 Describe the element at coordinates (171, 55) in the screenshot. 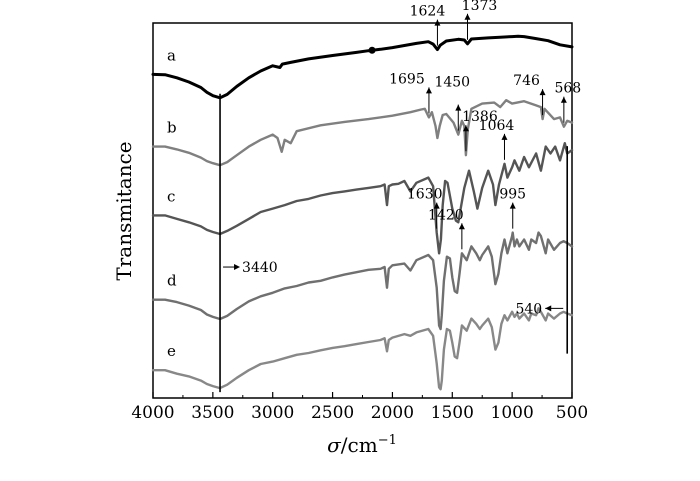

I see `series-a-label: a` at that location.